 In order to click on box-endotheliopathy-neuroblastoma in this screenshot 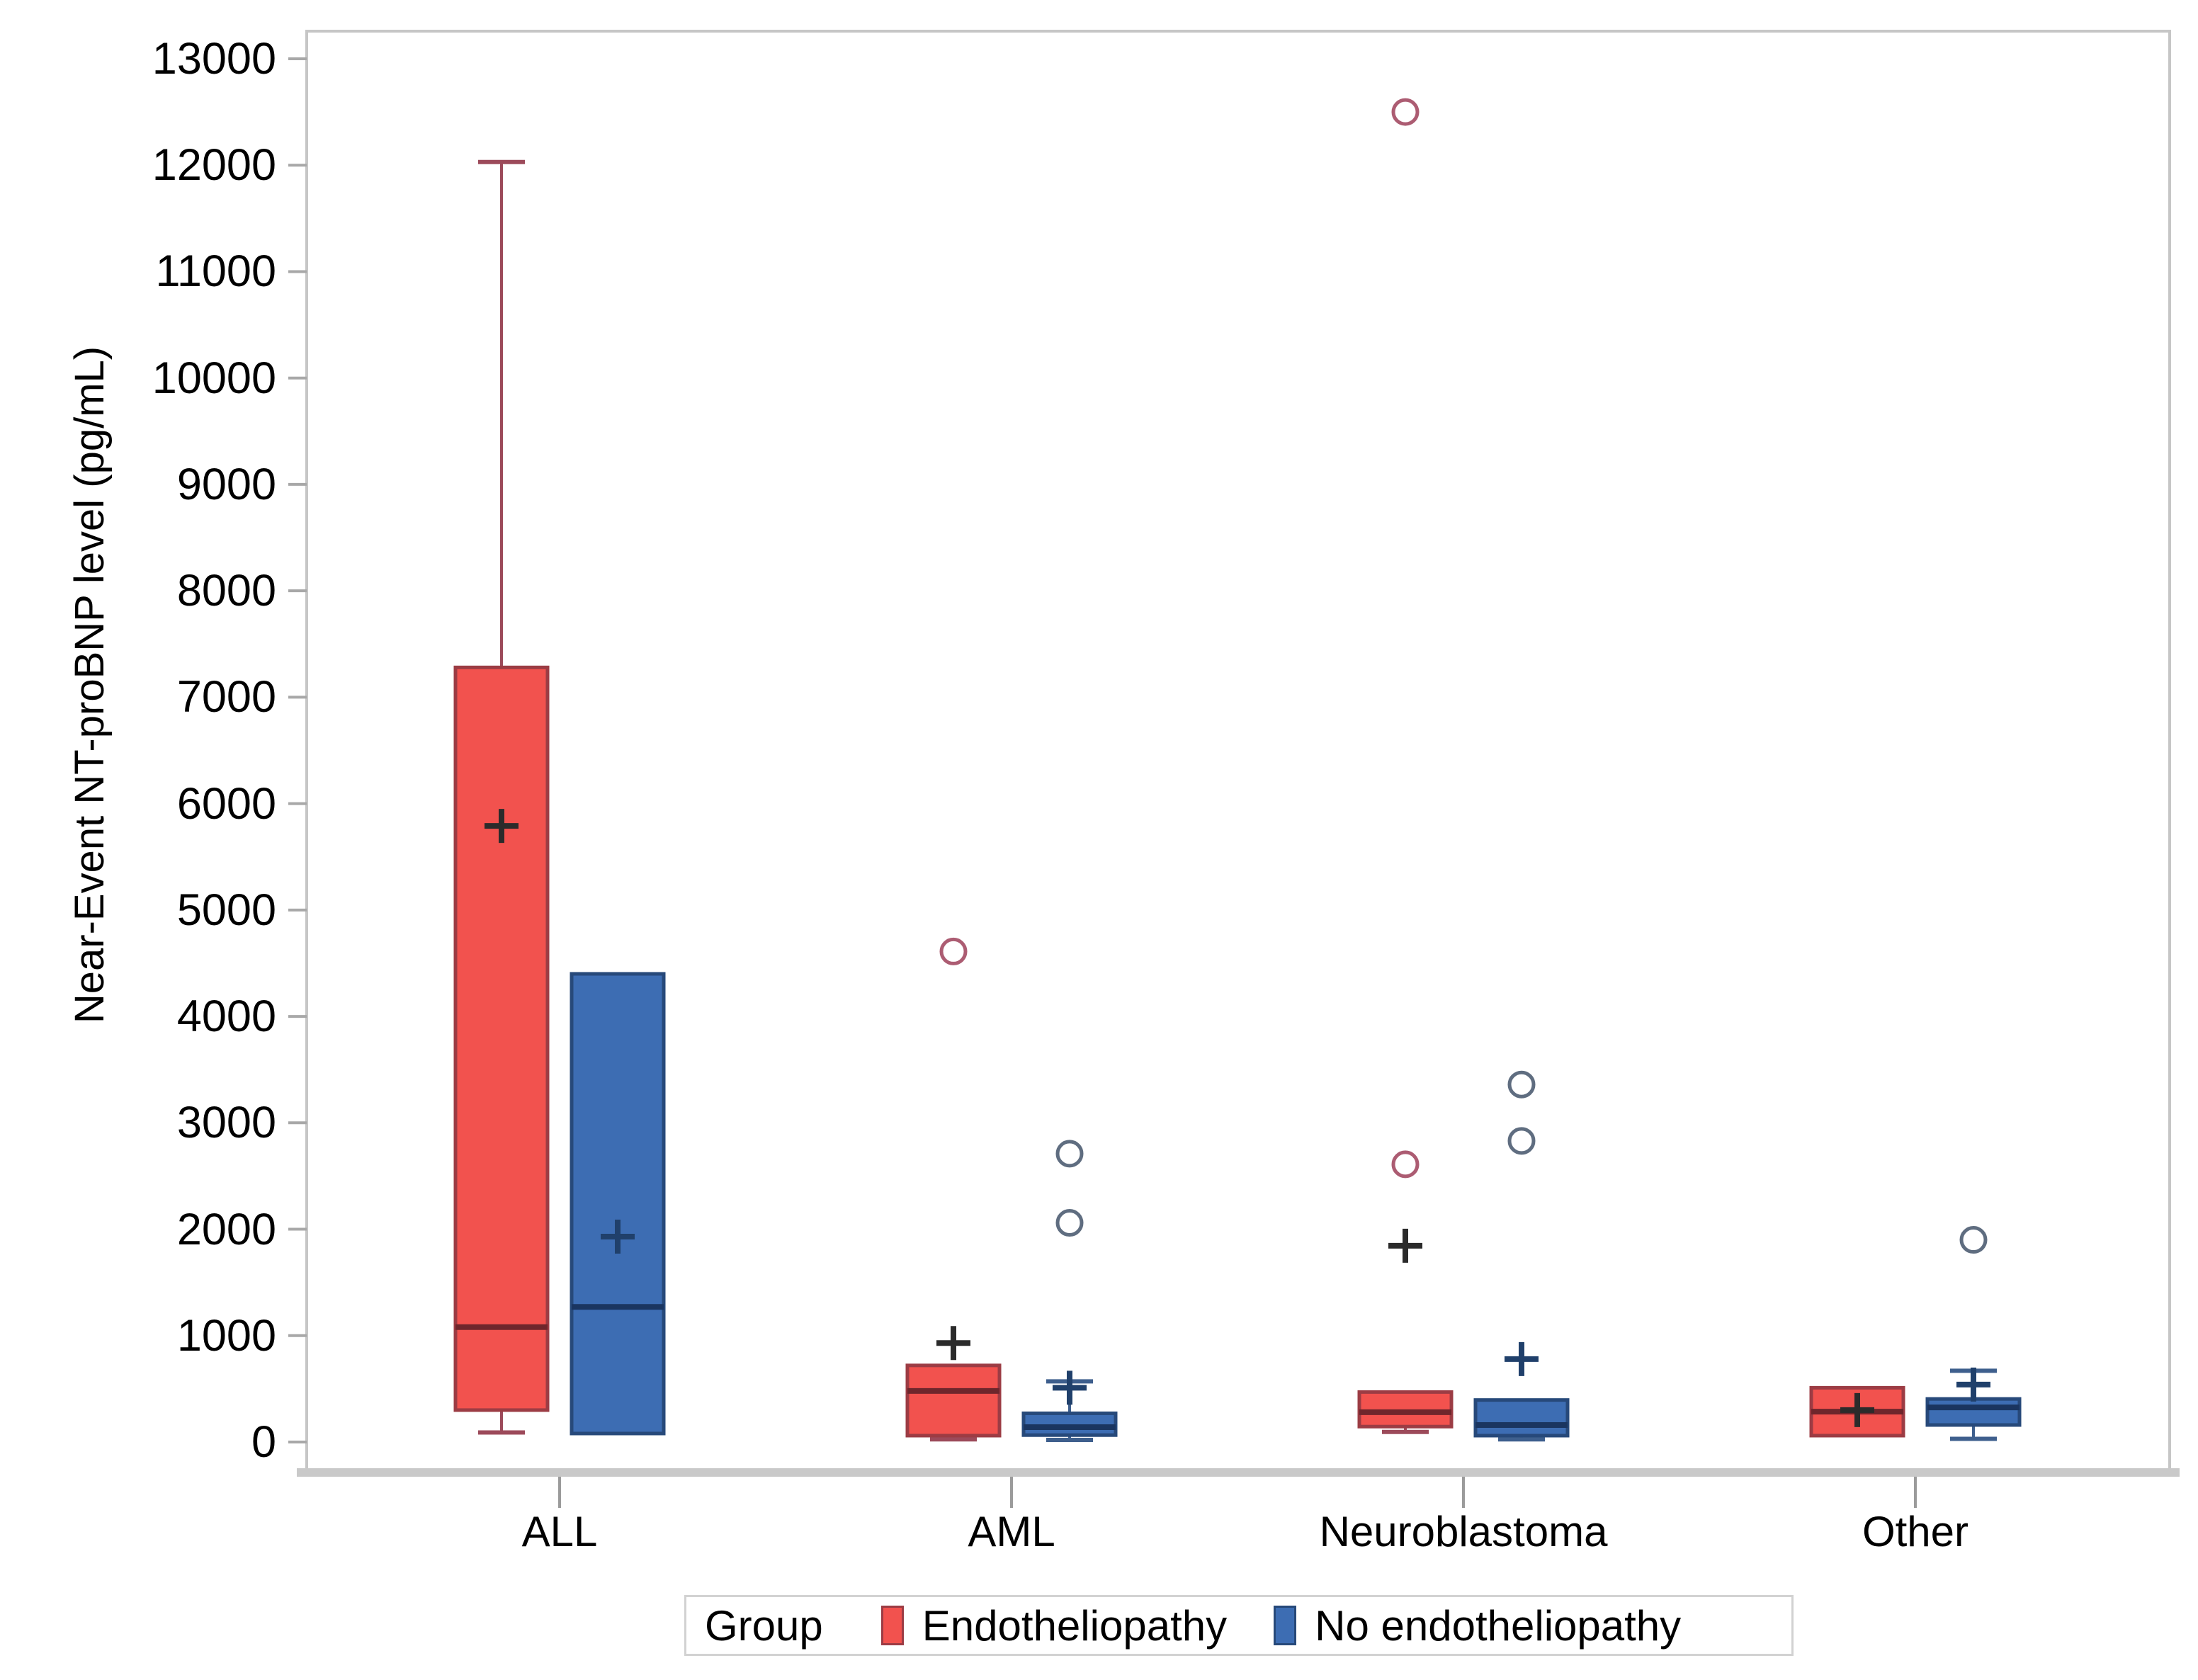, I will do `click(1406, 766)`.